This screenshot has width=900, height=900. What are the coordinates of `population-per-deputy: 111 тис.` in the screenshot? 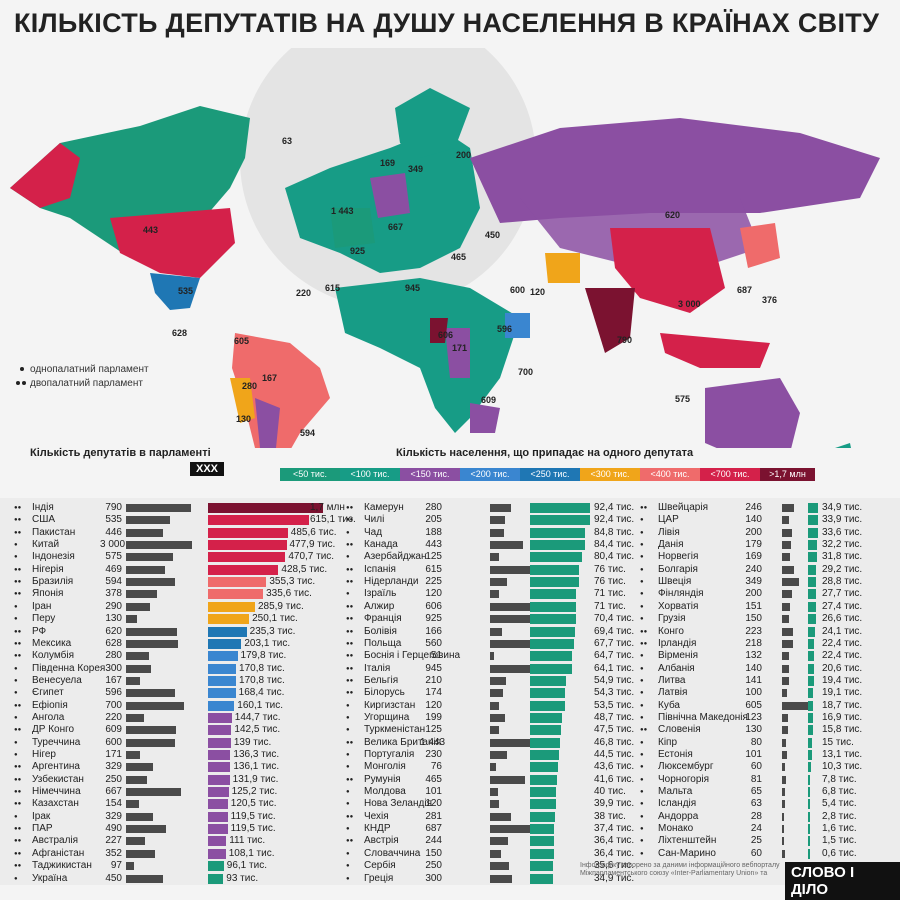 It's located at (247, 841).